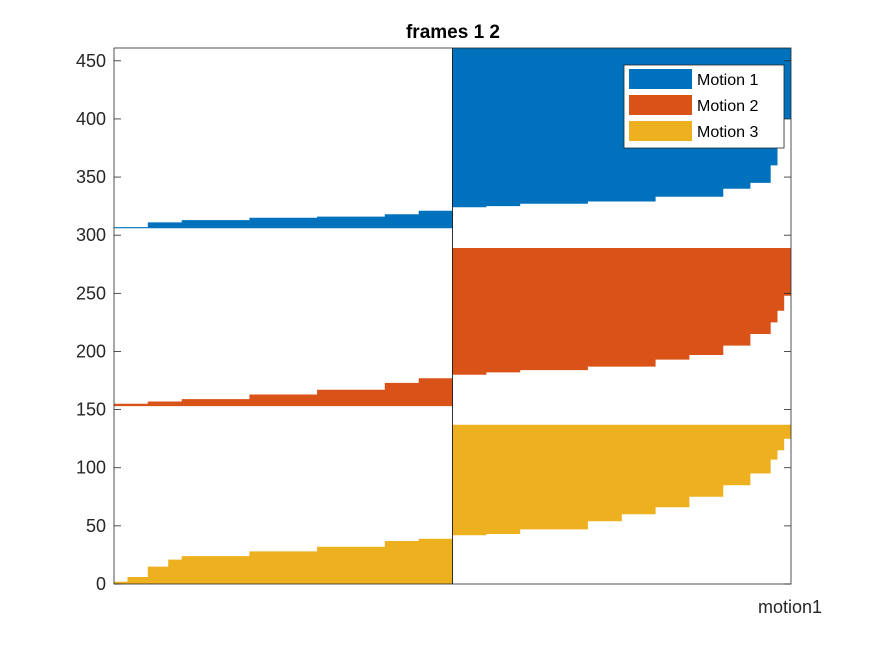  Describe the element at coordinates (91, 351) in the screenshot. I see `y-tick-label: 200` at that location.